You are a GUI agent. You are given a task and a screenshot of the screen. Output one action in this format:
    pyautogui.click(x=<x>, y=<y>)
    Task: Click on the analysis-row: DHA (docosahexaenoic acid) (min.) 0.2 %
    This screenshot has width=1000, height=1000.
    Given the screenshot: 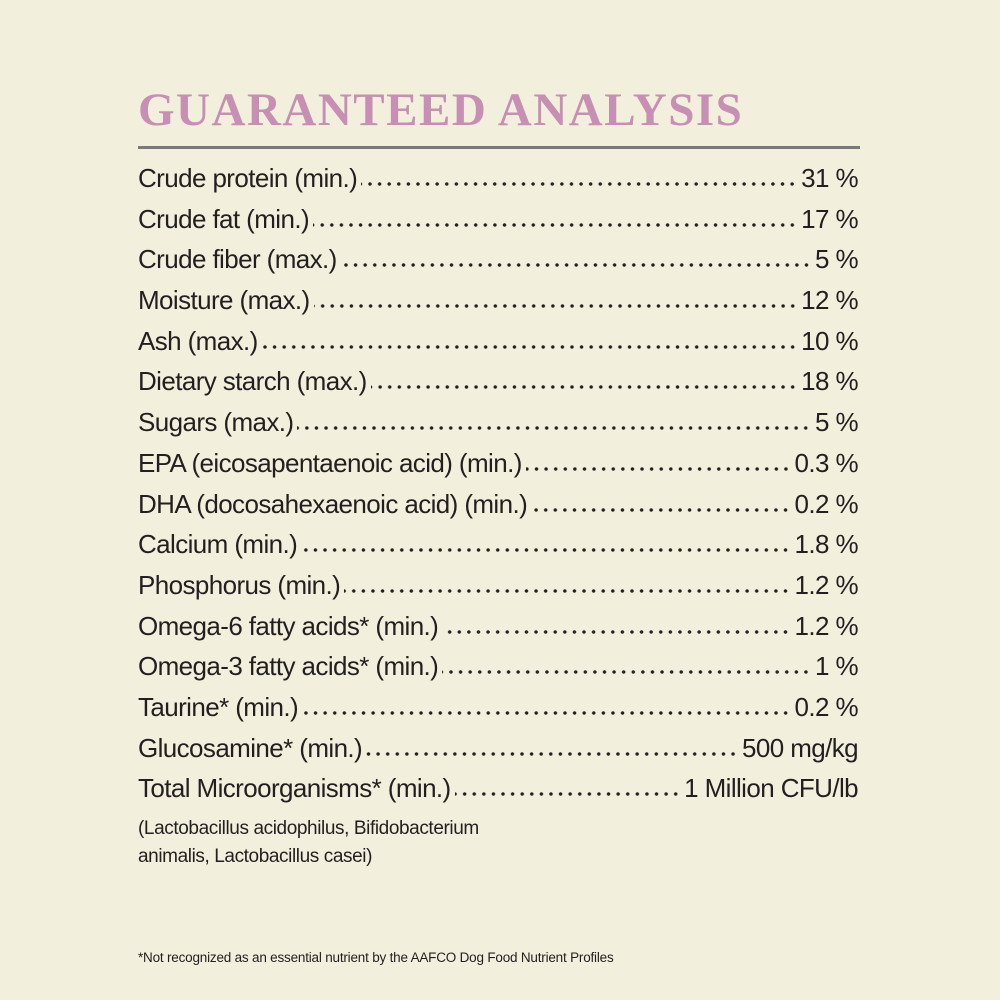 What is the action you would take?
    pyautogui.click(x=498, y=509)
    